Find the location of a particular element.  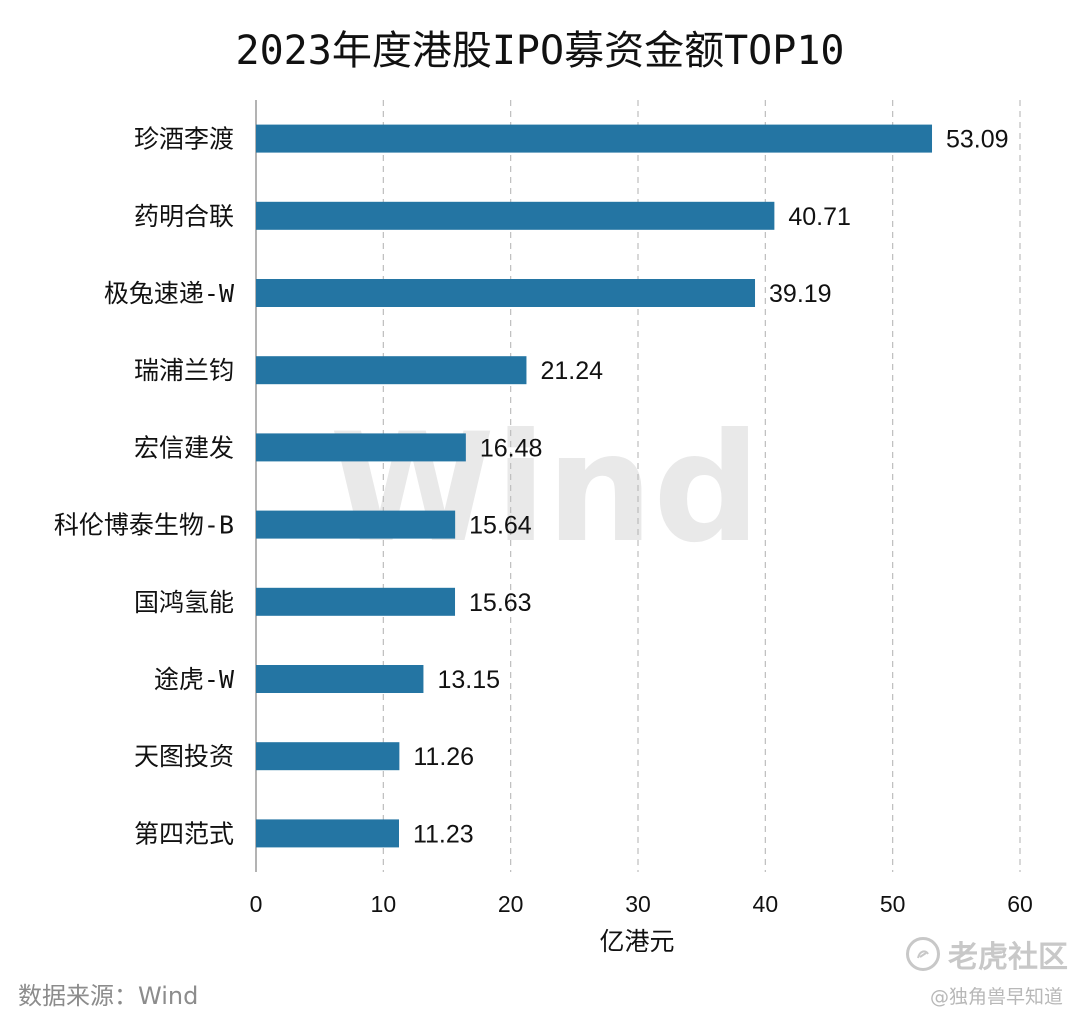

category-label-4: 宏信建发 is located at coordinates (184, 447).